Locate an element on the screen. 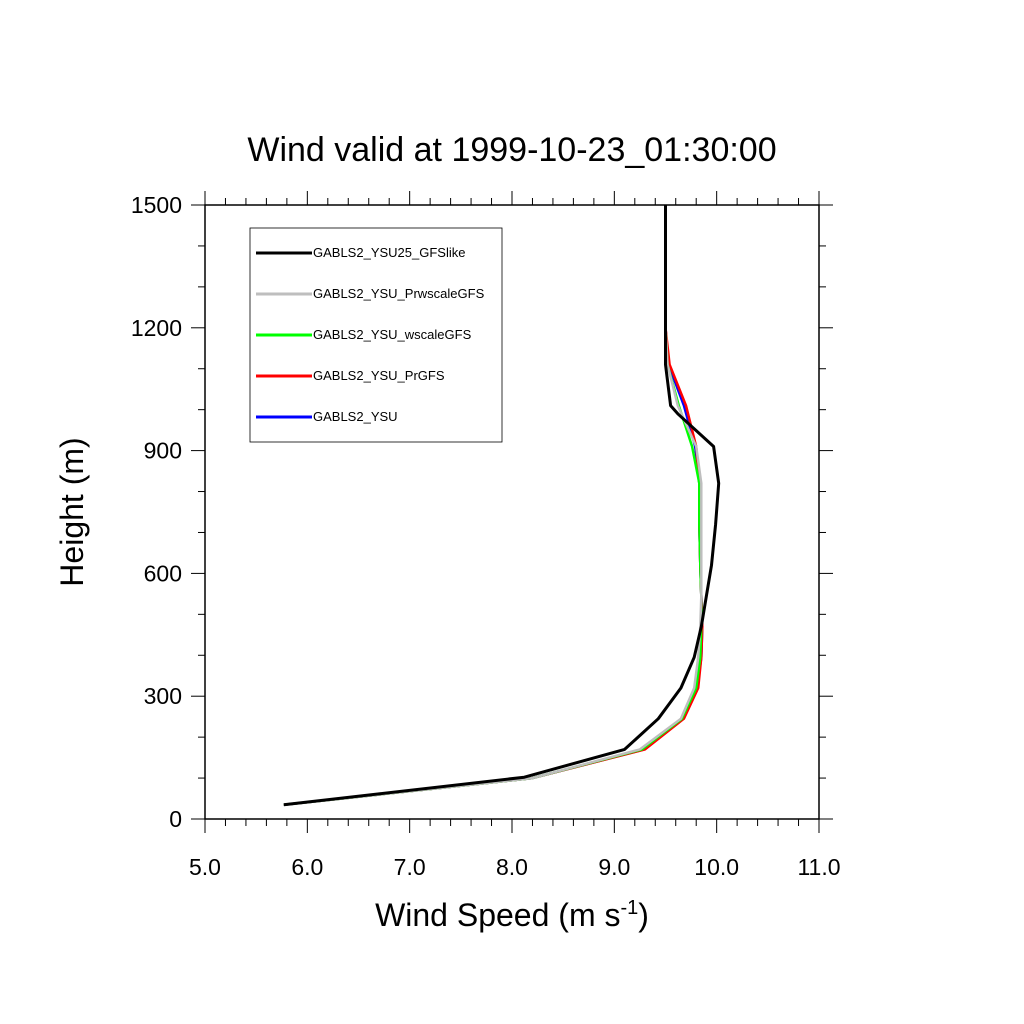 This screenshot has height=1024, width=1024. x-tick-label: 6.0 is located at coordinates (307, 867).